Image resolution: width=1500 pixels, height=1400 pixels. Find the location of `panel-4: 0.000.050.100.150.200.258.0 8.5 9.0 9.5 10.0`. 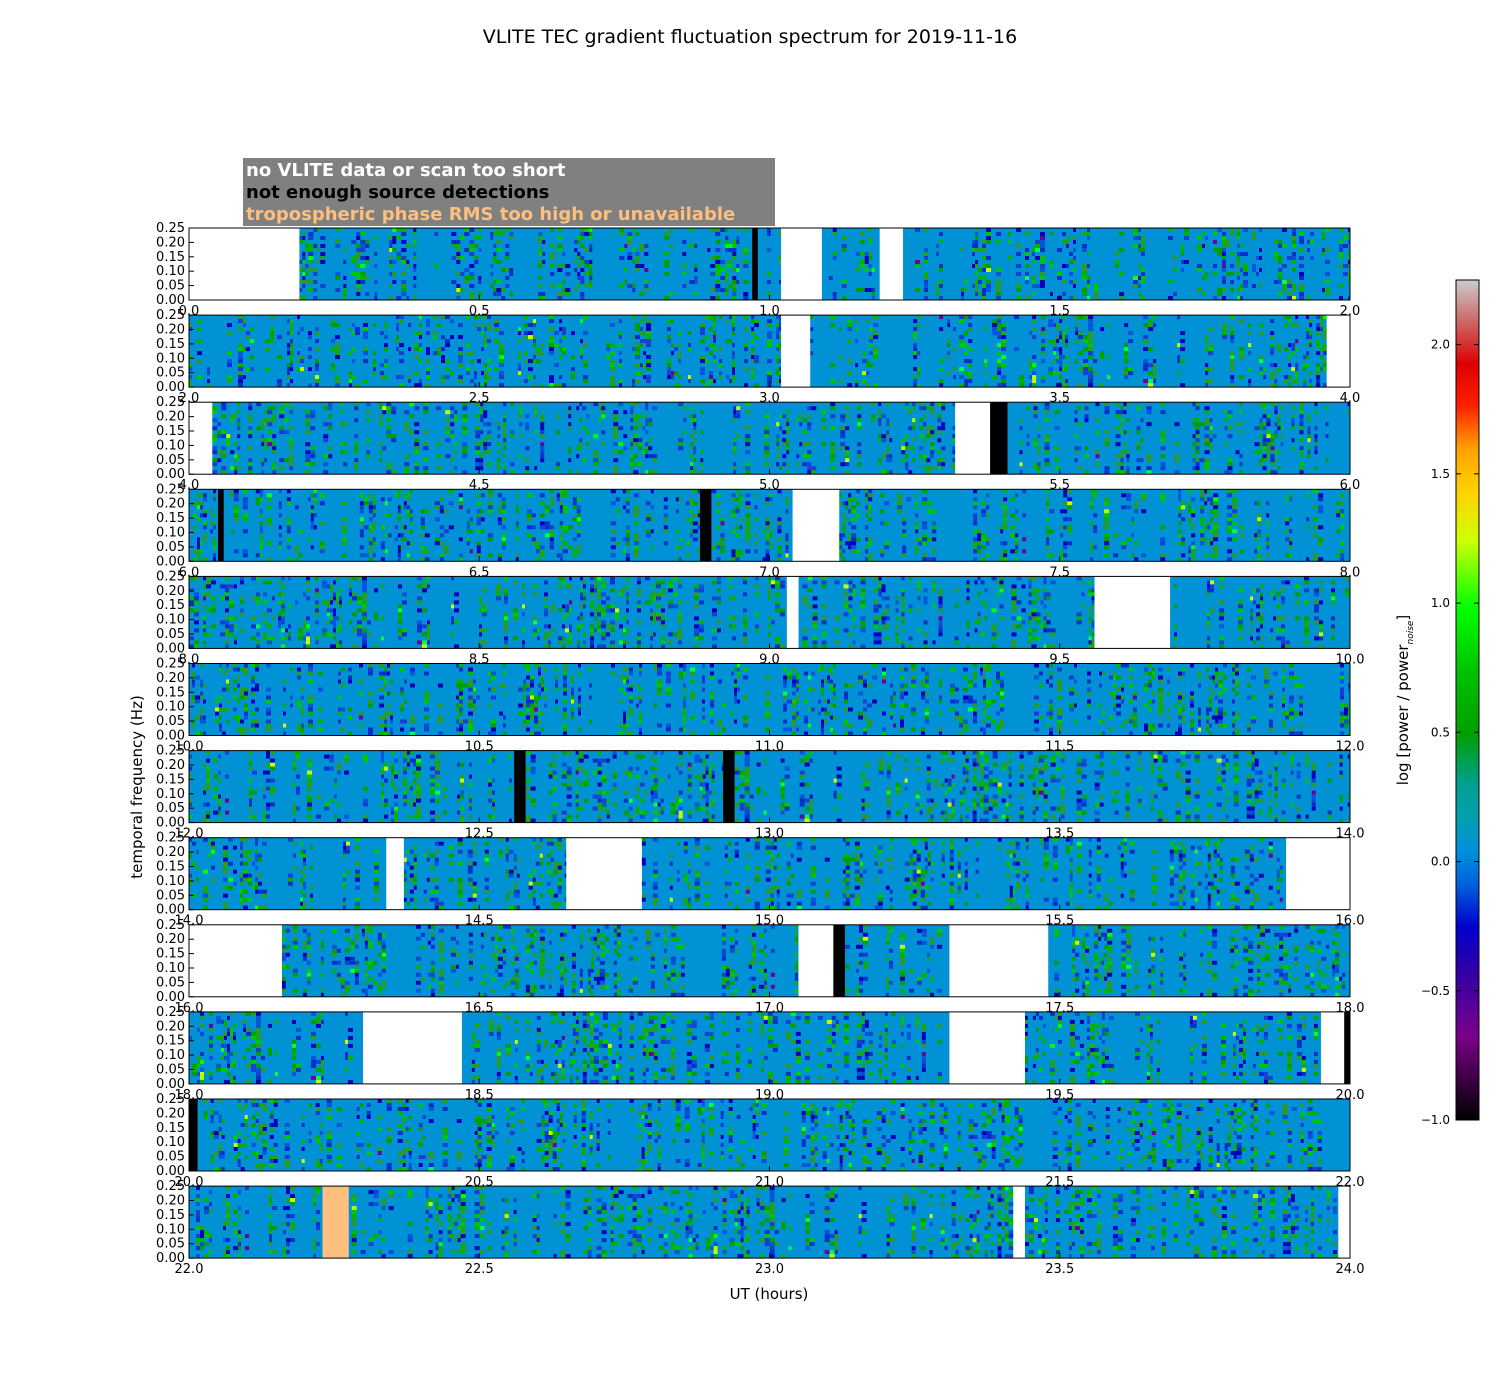

panel-4: 0.000.050.100.150.200.258.0 8.5 9.0 9.5 10.0 is located at coordinates (760, 618).